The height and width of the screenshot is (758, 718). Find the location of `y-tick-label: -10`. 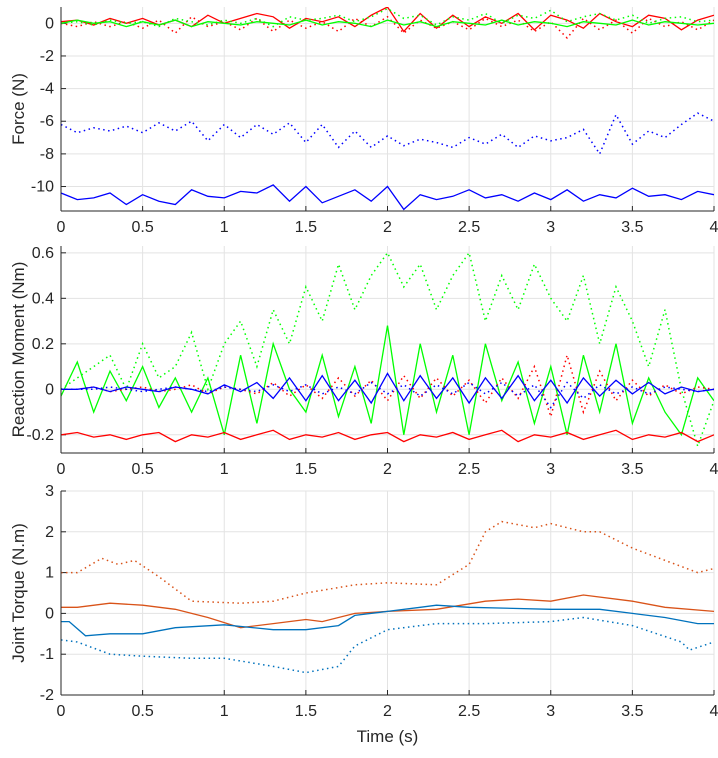

y-tick-label: -10 is located at coordinates (42, 187).